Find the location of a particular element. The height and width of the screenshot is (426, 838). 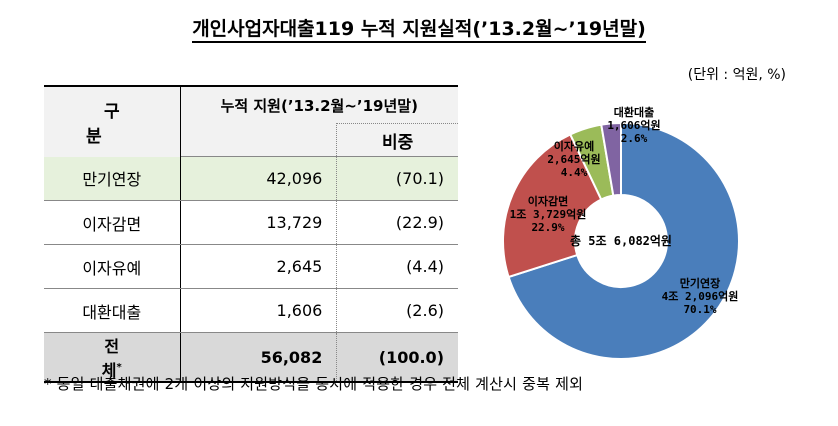

slice-label-1: 만기연장 4조 2,096억원 70.1% is located at coordinates (700, 296).